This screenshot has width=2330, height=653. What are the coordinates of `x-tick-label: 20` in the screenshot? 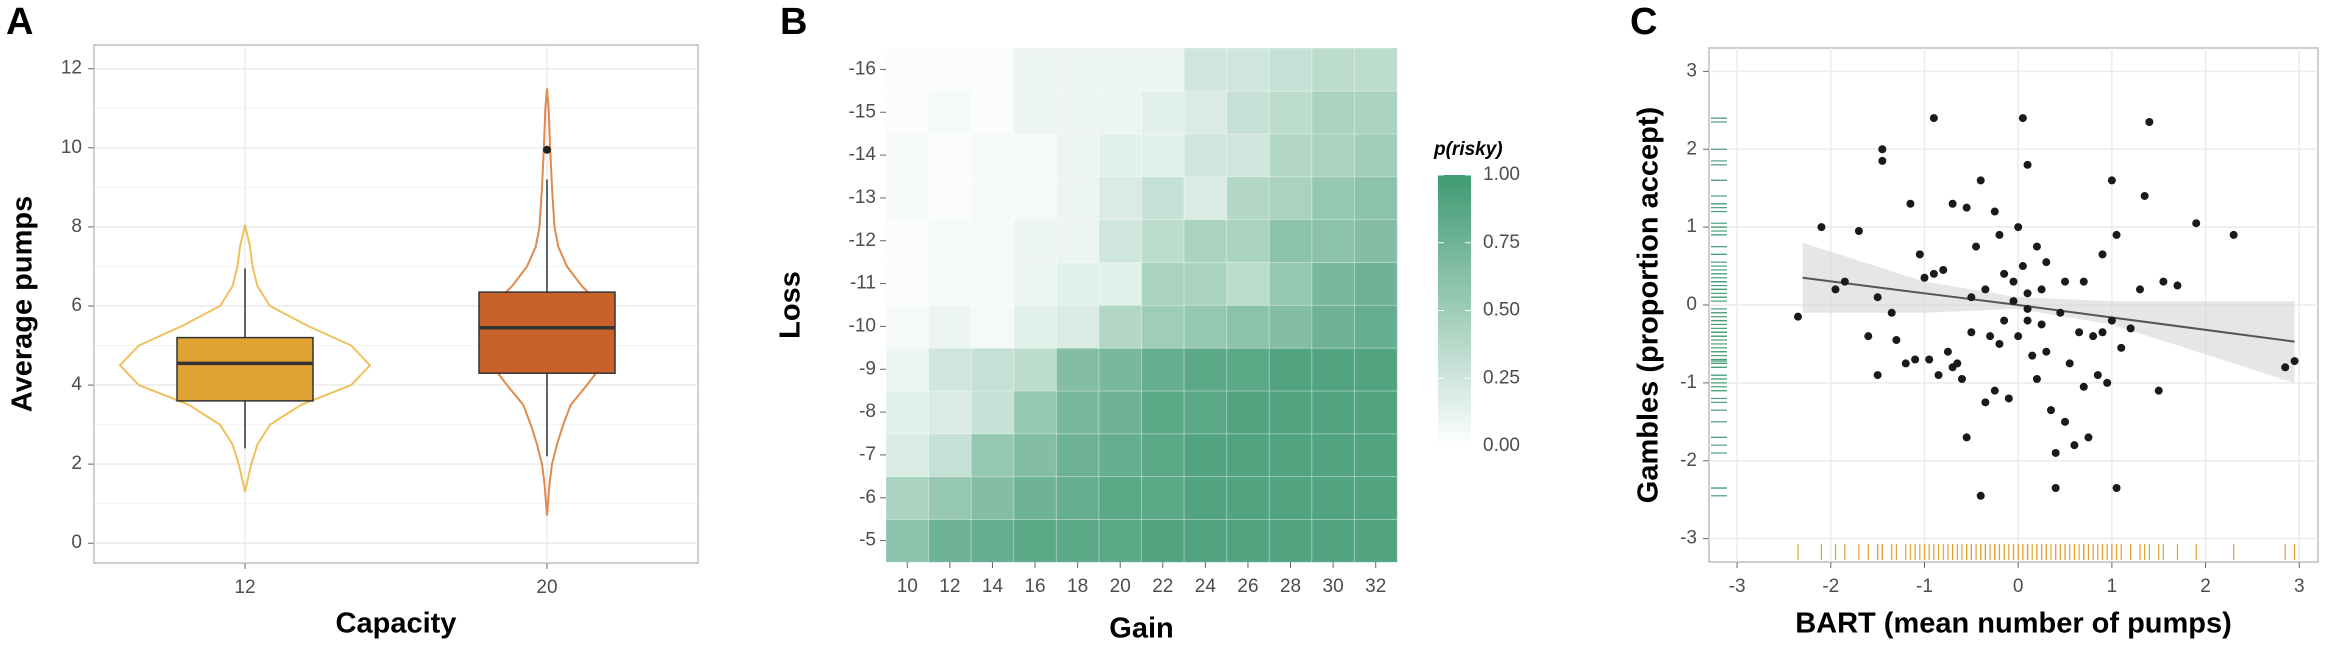 It's located at (1120, 586).